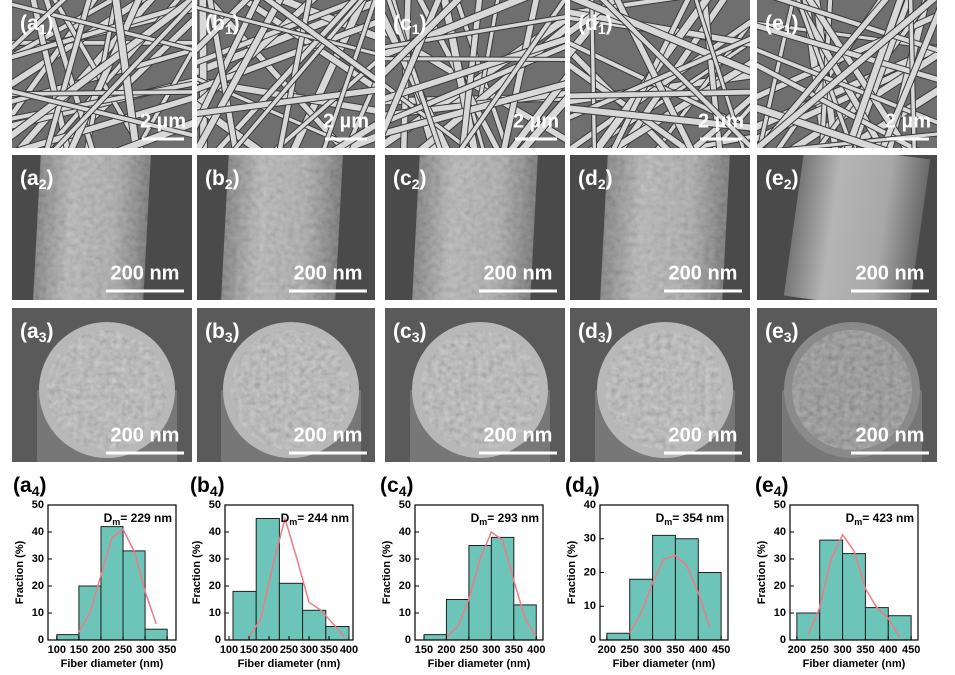 The height and width of the screenshot is (675, 955). What do you see at coordinates (229, 337) in the screenshot?
I see `panel-label-part: 3` at bounding box center [229, 337].